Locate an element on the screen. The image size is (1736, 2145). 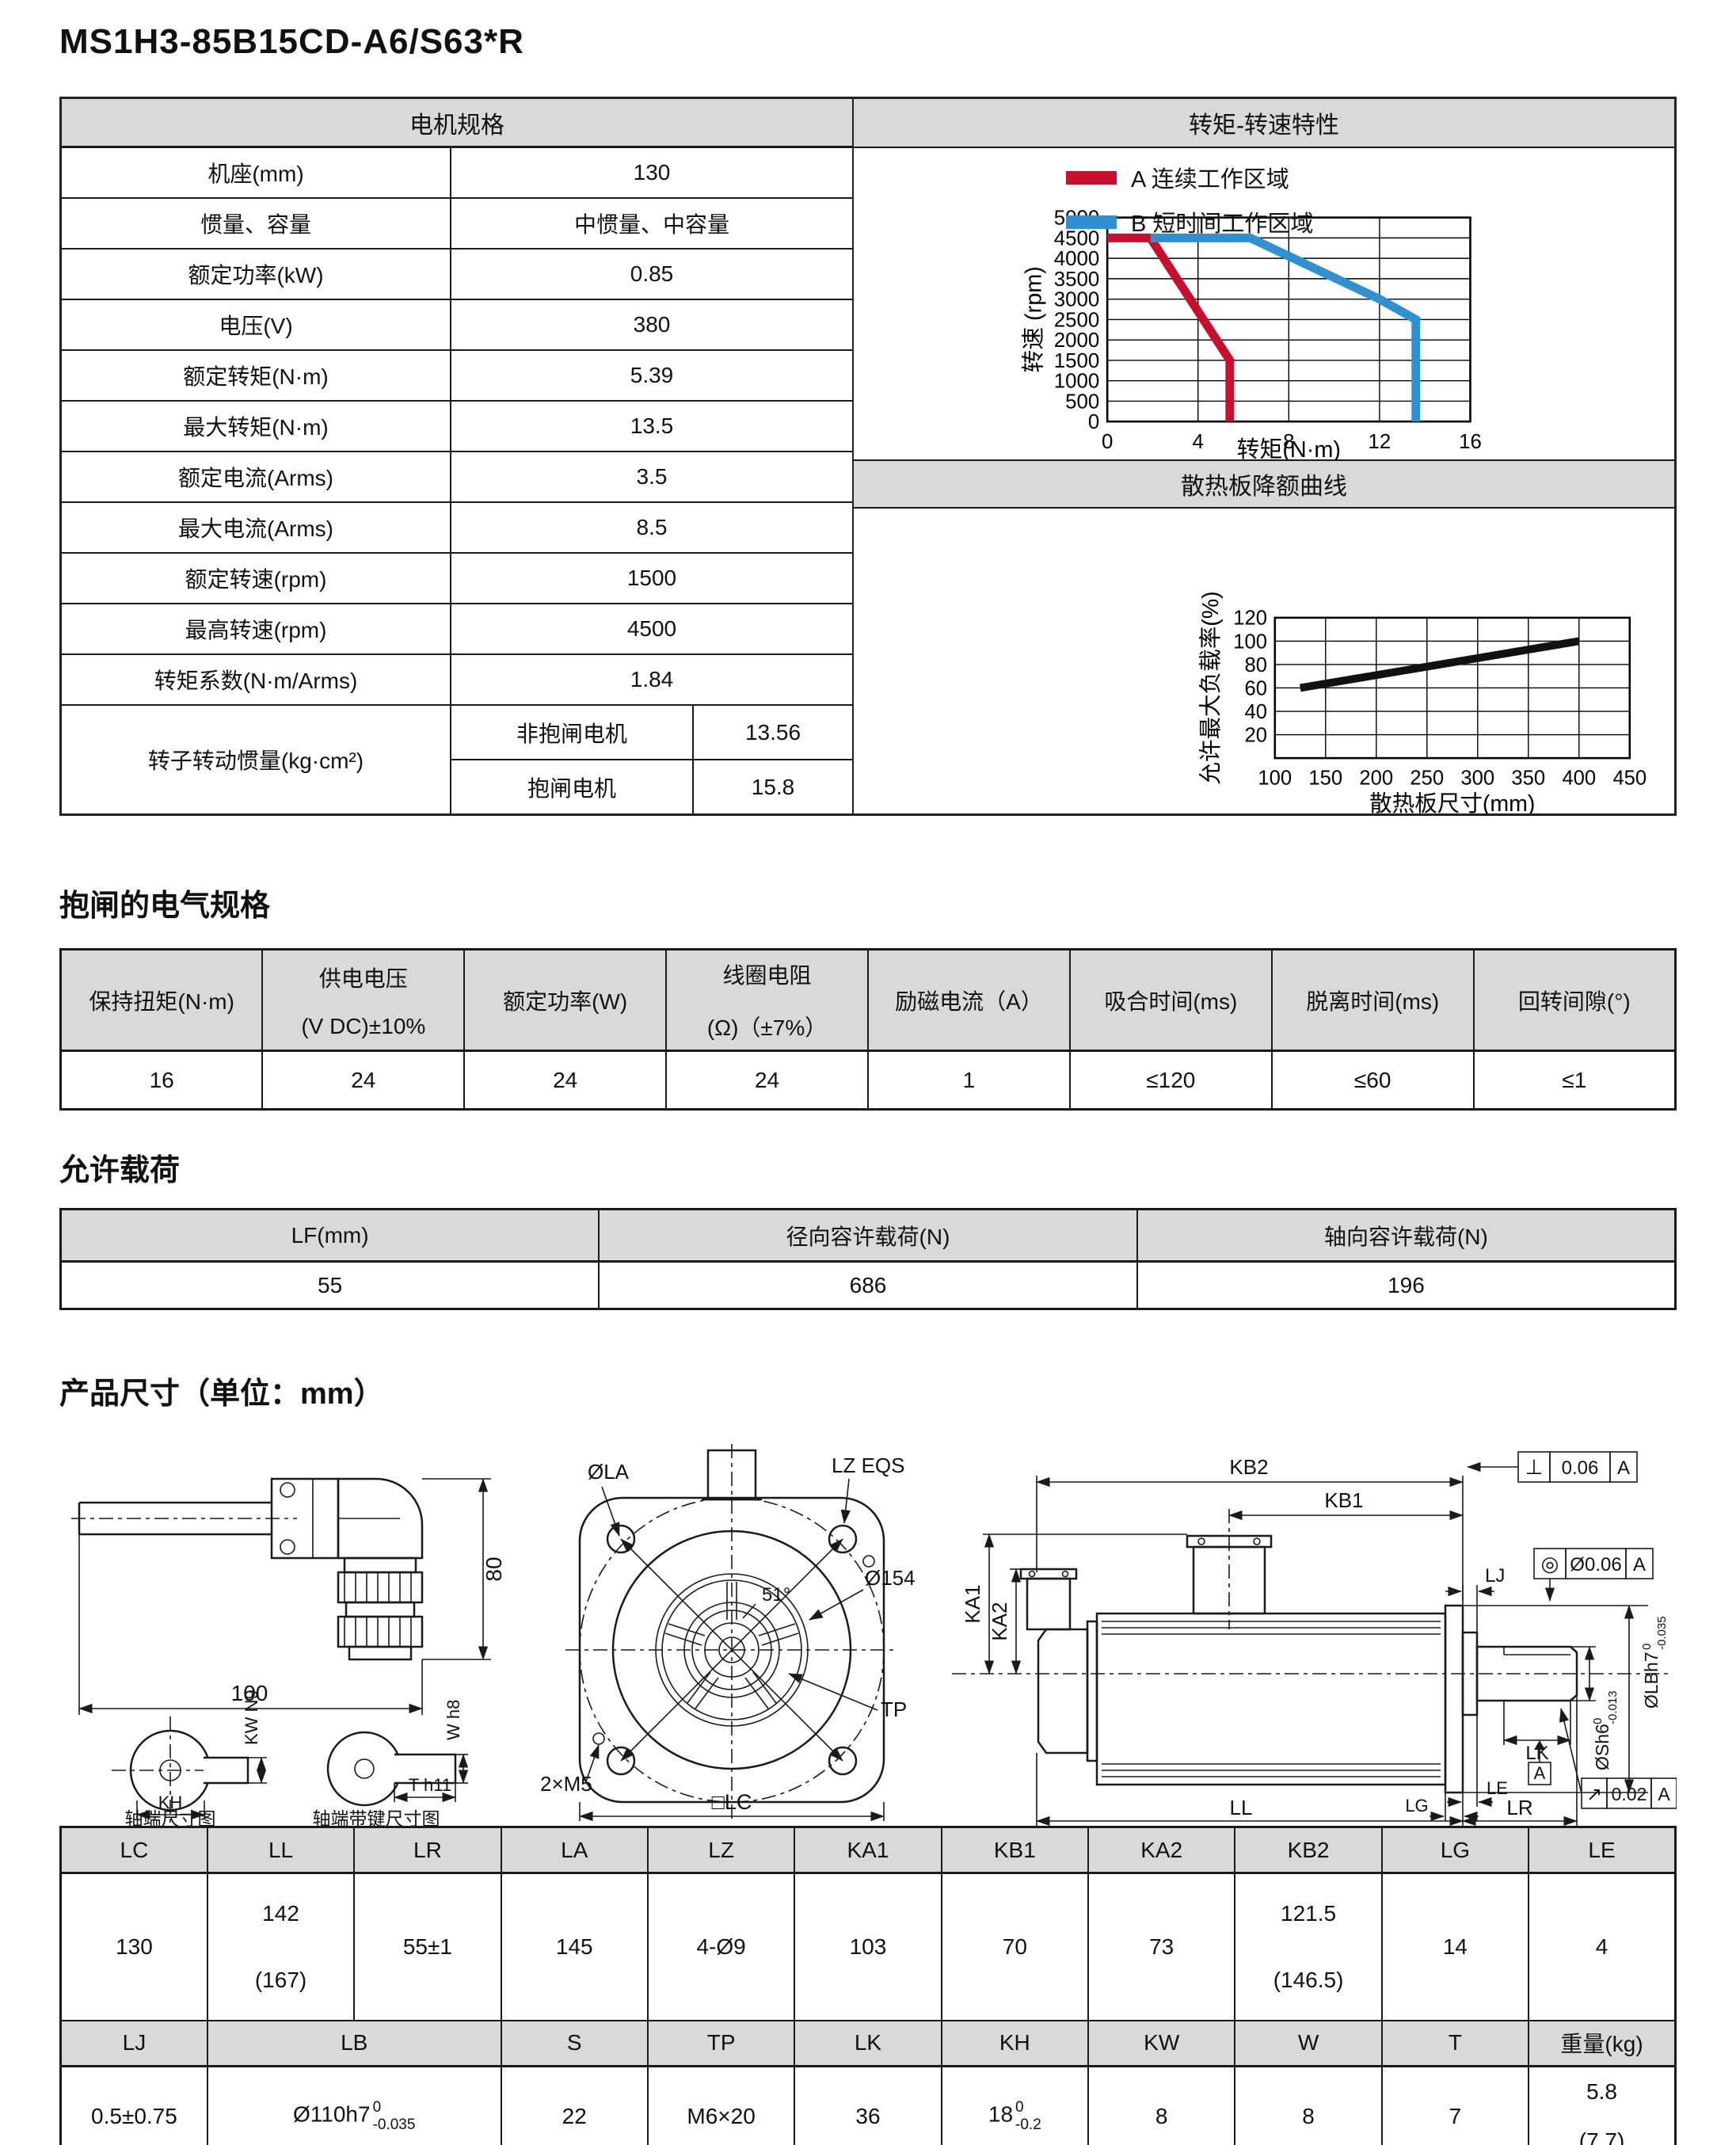
table-row: 额定电流(Arms) 3.5 is located at coordinates (457, 477).